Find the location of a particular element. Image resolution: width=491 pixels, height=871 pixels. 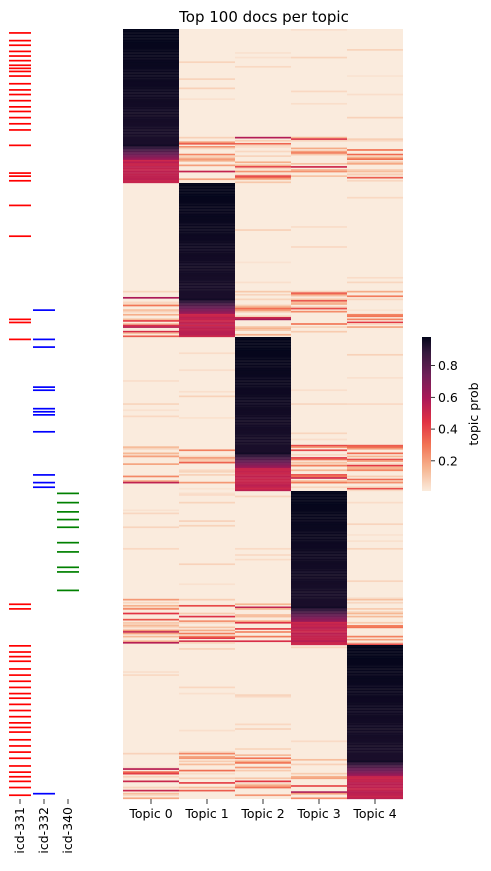

colorbar-tick-label: 0.2 is located at coordinates (448, 460).